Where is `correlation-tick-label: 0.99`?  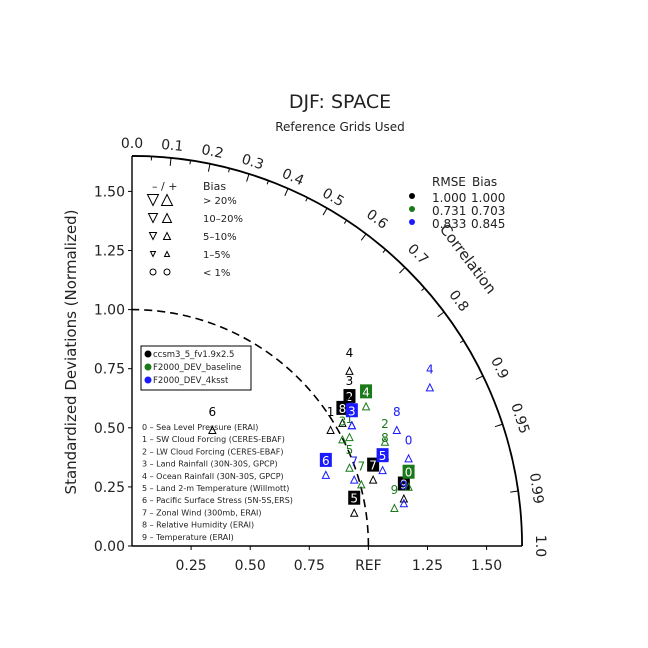 correlation-tick-label: 0.99 is located at coordinates (536, 488).